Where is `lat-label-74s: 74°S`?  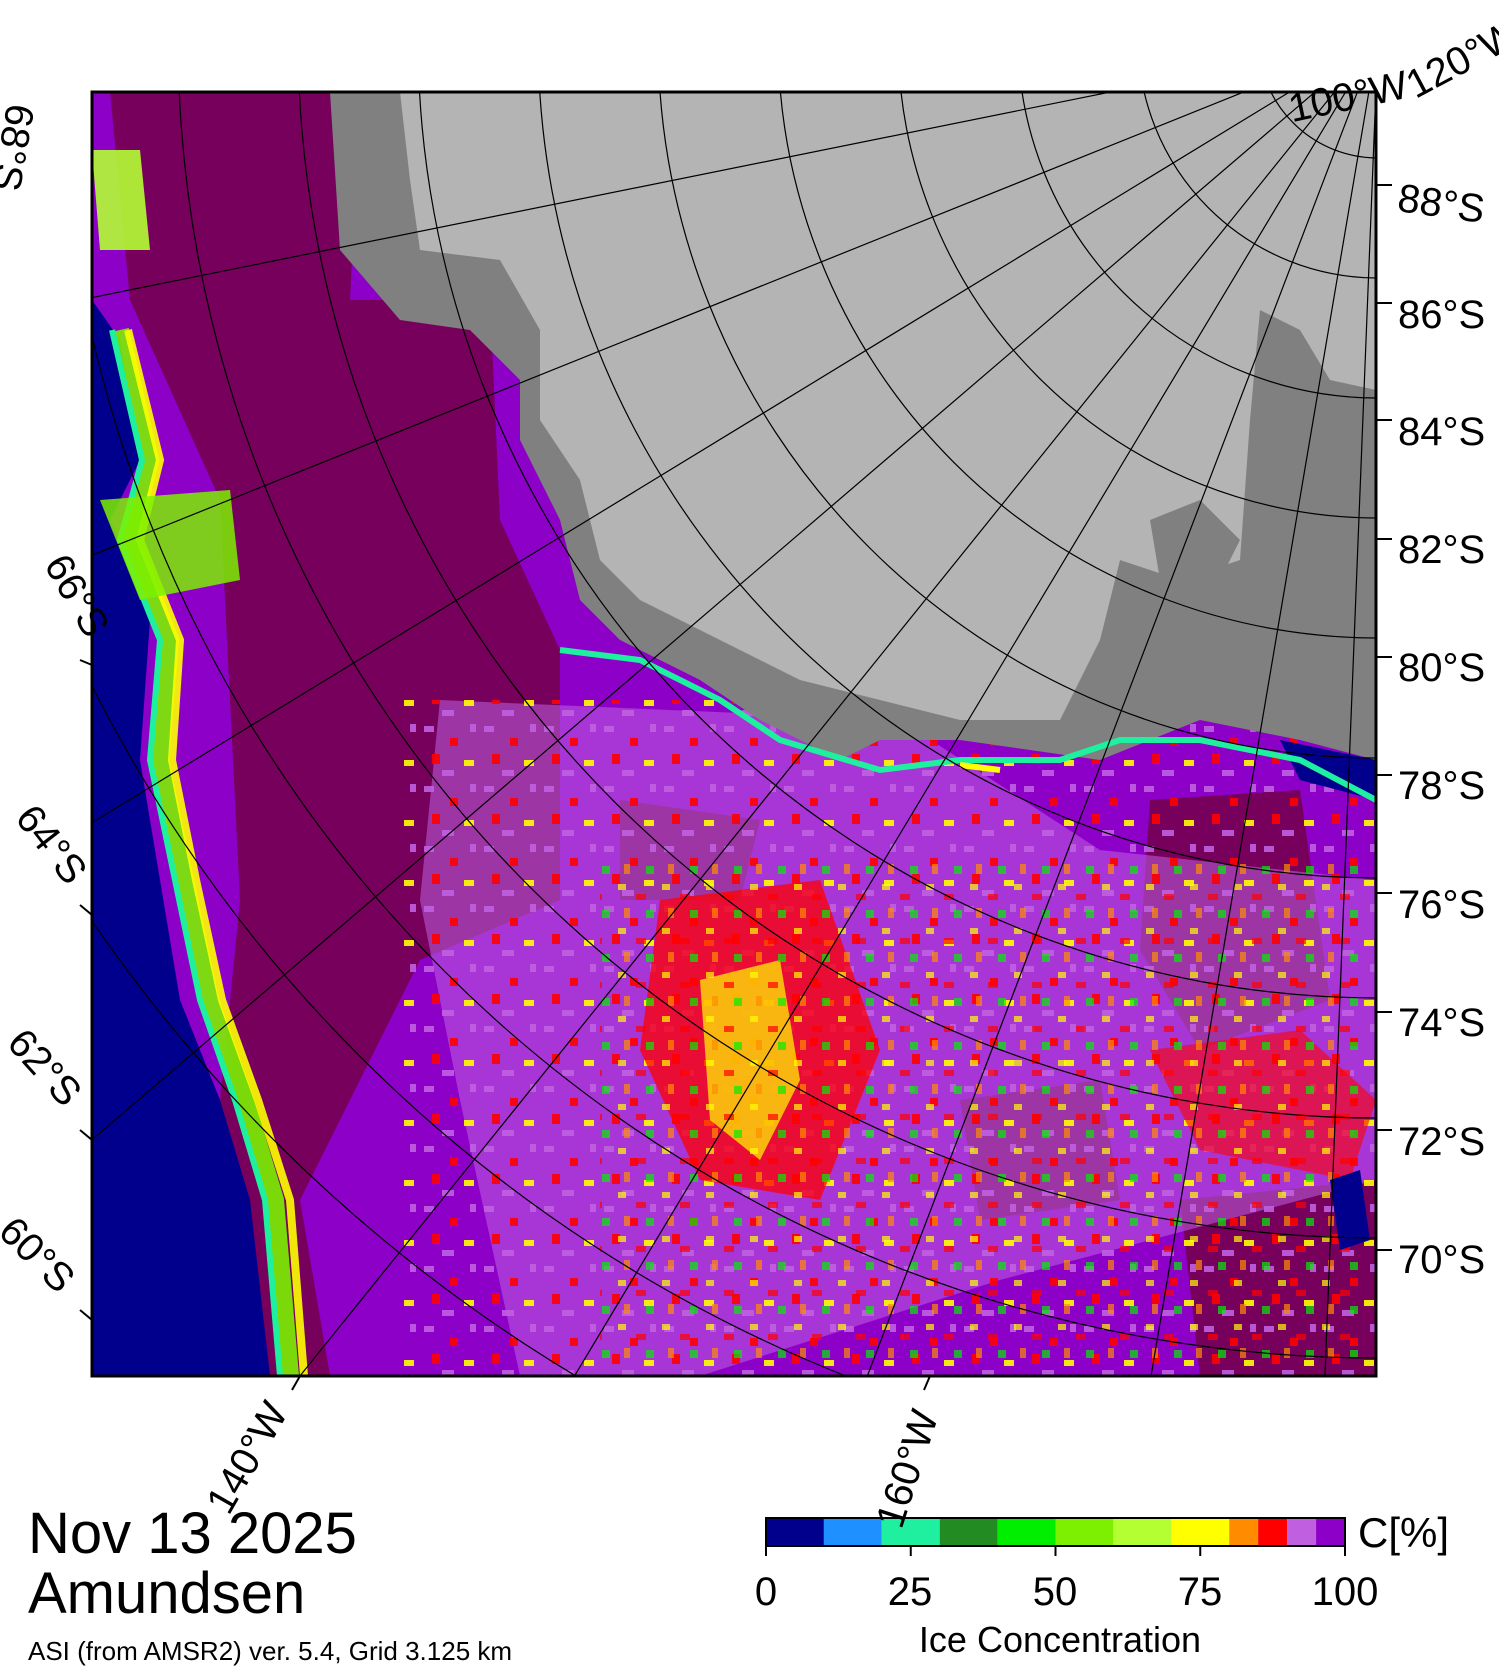
lat-label-74s: 74°S is located at coordinates (1442, 1023).